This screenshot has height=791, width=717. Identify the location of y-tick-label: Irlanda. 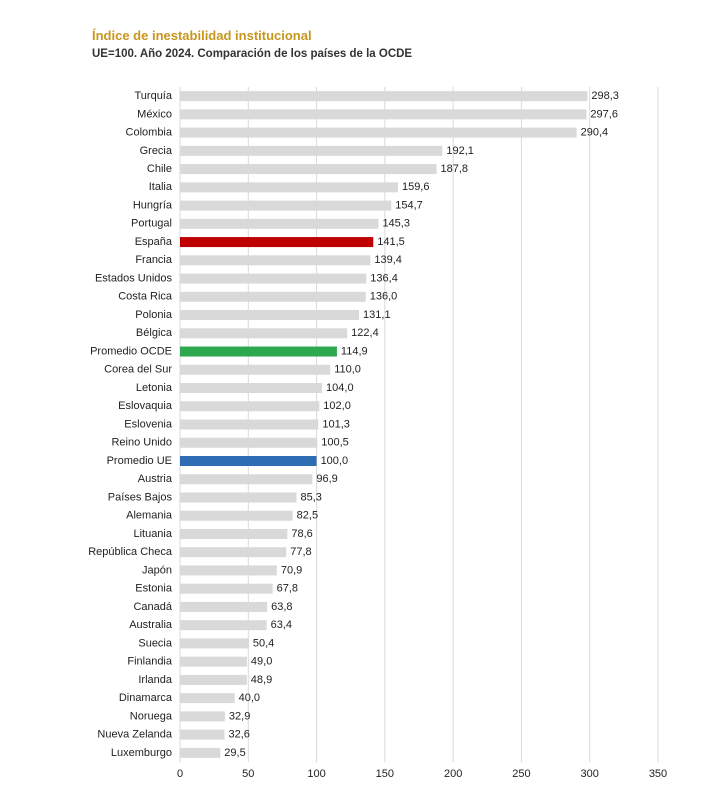
(155, 680).